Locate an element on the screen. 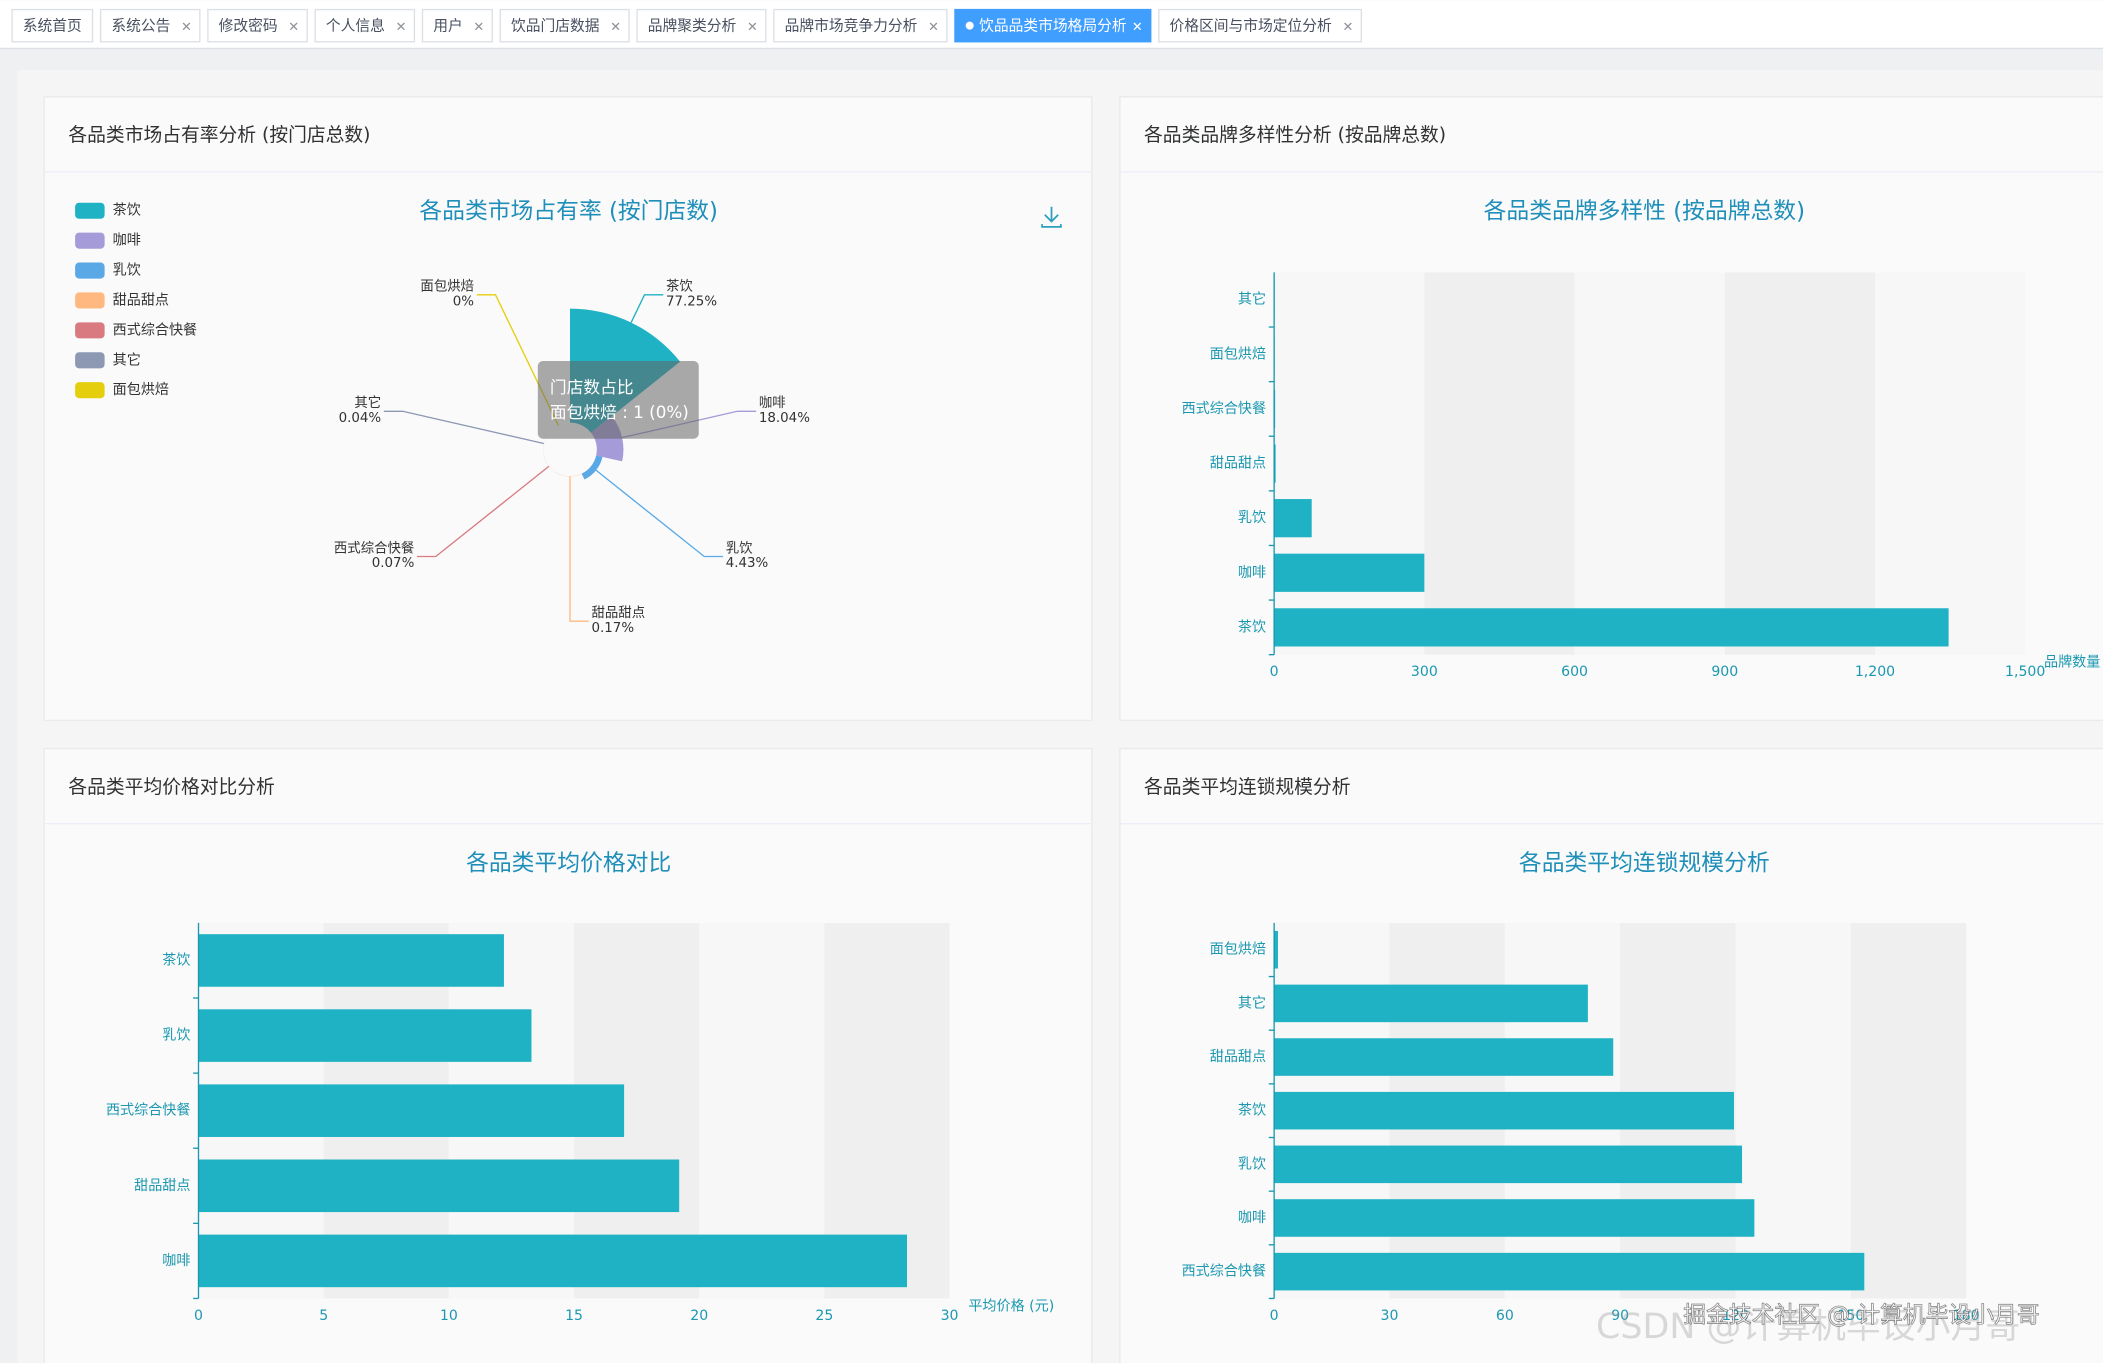 The width and height of the screenshot is (2103, 1363). x-tick-label: 1,500 is located at coordinates (2025, 672).